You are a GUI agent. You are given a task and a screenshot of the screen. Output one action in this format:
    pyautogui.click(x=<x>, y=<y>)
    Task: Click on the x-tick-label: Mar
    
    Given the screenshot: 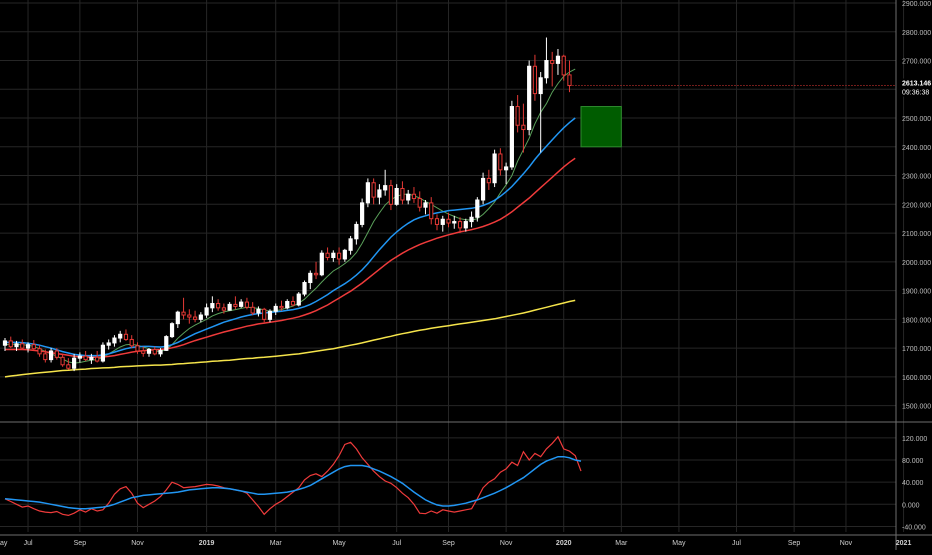 What is the action you would take?
    pyautogui.click(x=621, y=543)
    